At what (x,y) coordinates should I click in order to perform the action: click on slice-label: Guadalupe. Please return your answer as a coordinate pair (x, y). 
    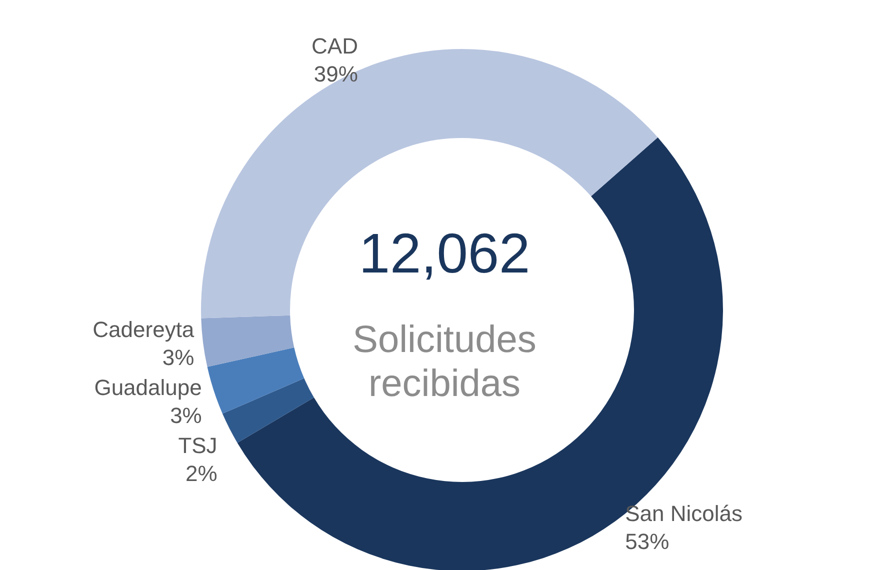
    Looking at the image, I should click on (148, 387).